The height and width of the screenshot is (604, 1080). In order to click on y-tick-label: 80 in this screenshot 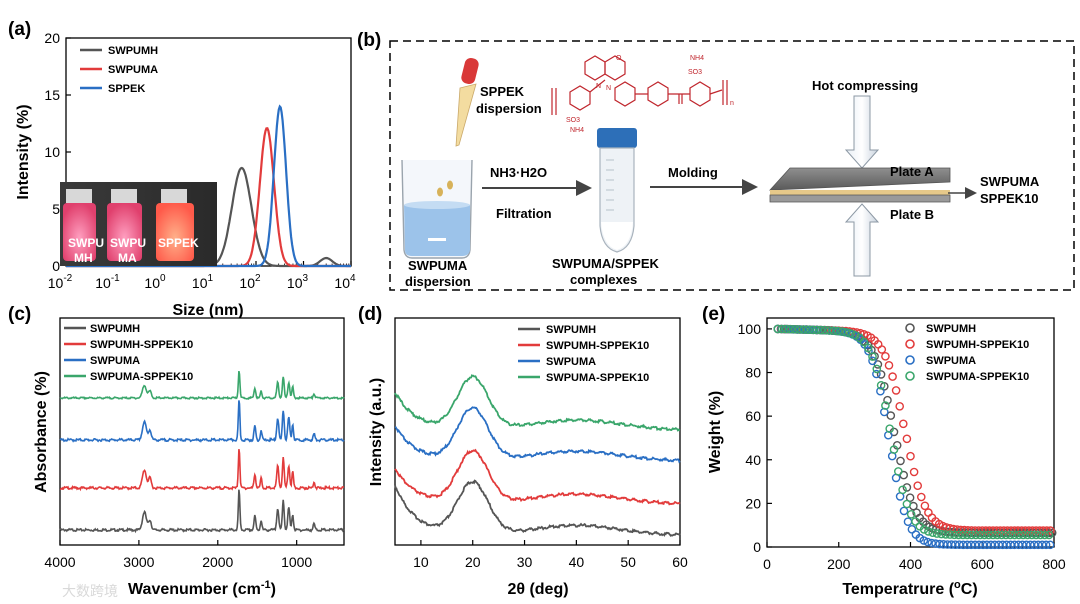, I will do `click(753, 373)`.